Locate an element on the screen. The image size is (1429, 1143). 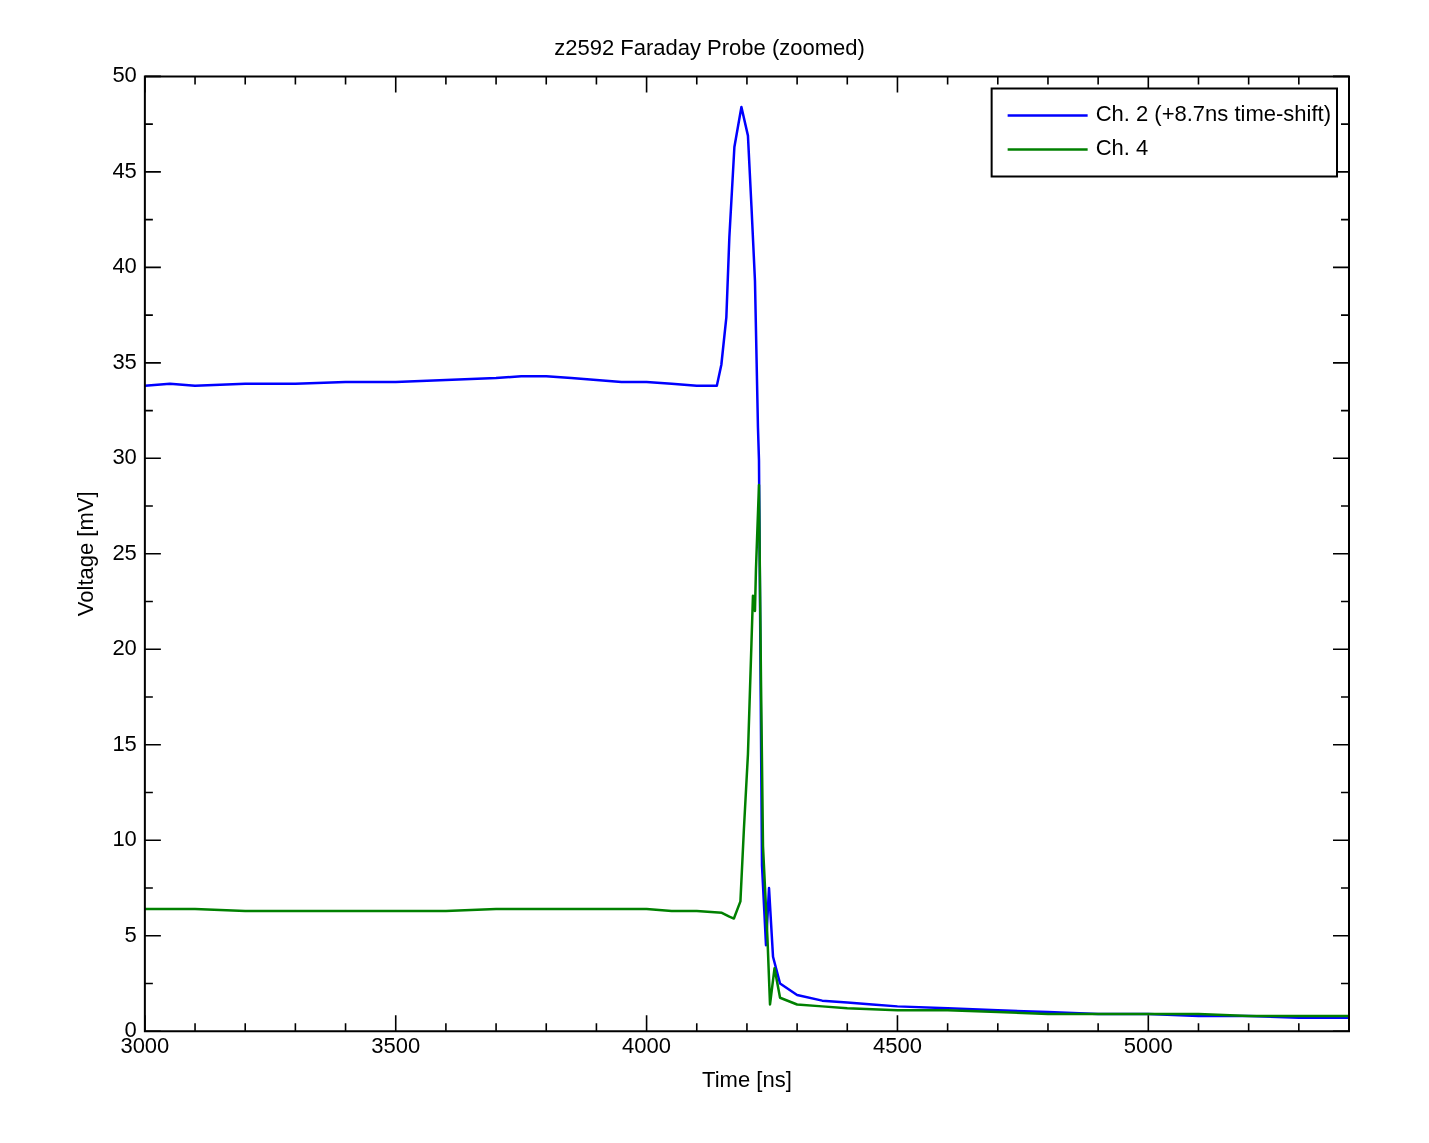
chart-title: z2592 Faraday Probe (zoomed) is located at coordinates (709, 48).